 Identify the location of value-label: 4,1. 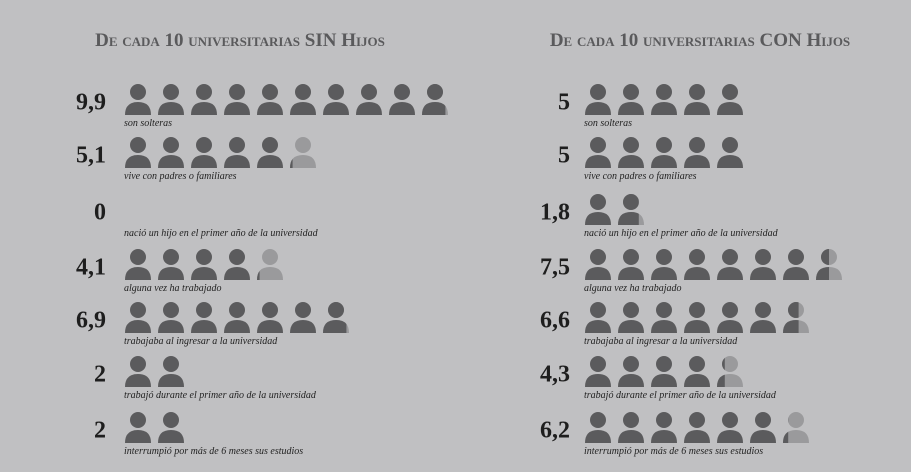
(91, 268).